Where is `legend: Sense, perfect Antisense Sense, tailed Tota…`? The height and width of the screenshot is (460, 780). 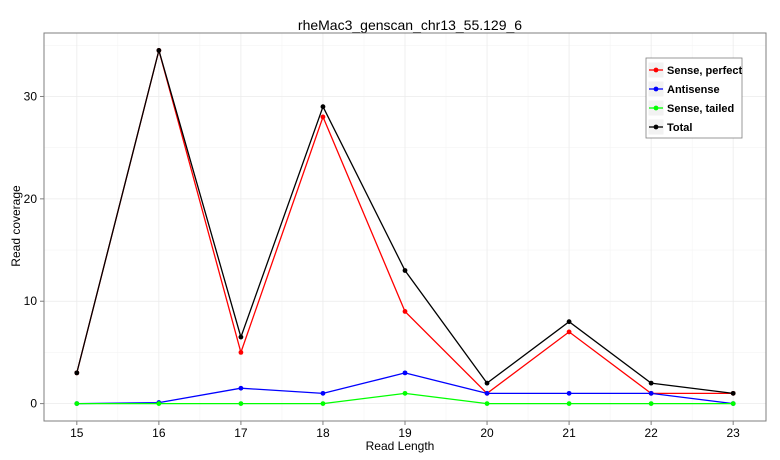
legend: Sense, perfect Antisense Sense, tailed Tota… is located at coordinates (694, 98).